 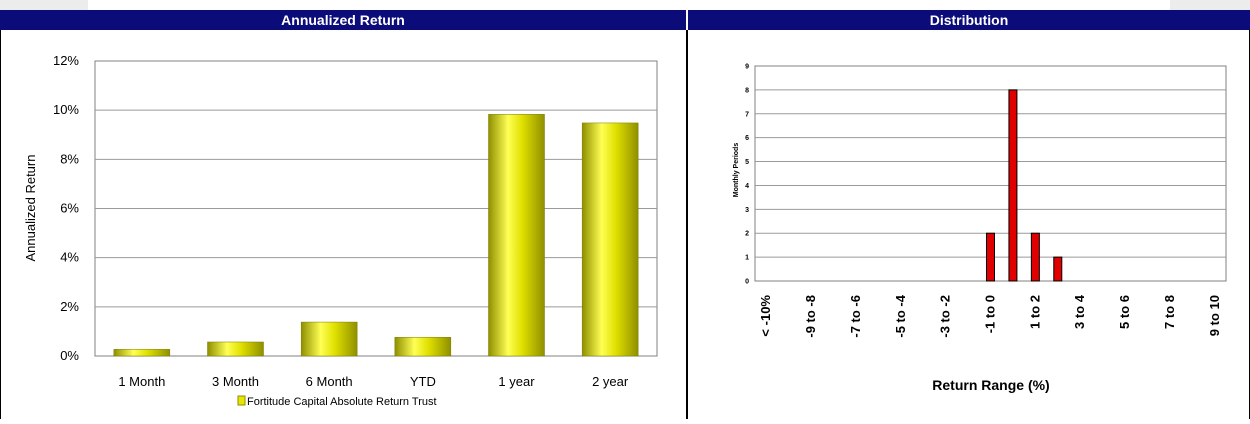 I want to click on y-tick-label: 12%, so click(x=66, y=60).